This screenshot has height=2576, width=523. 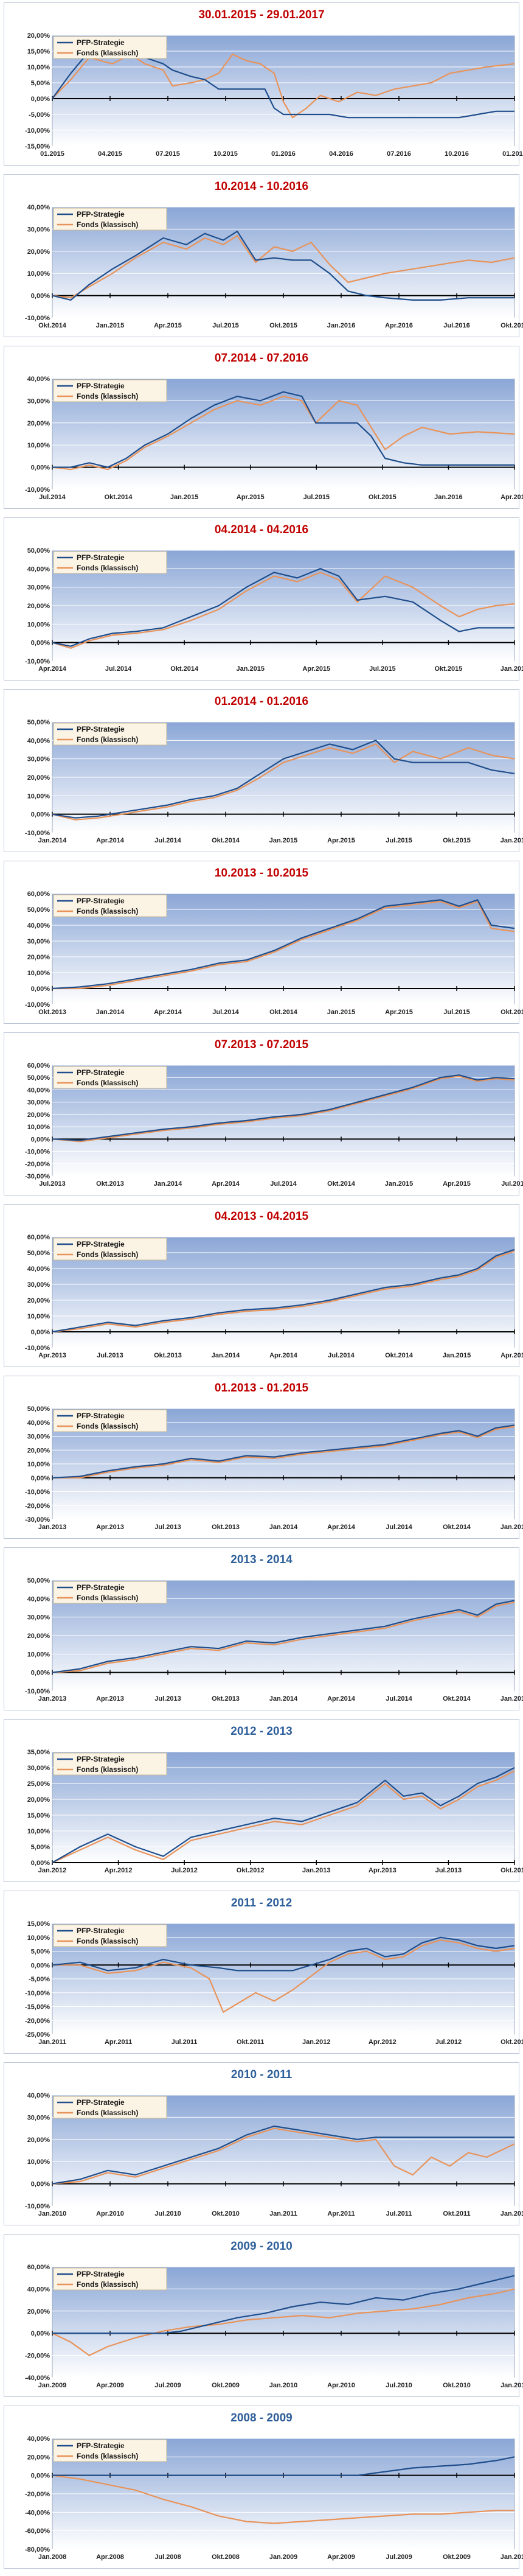 What do you see at coordinates (261, 358) in the screenshot?
I see `chart-title: 07.2014 - 07.2016` at bounding box center [261, 358].